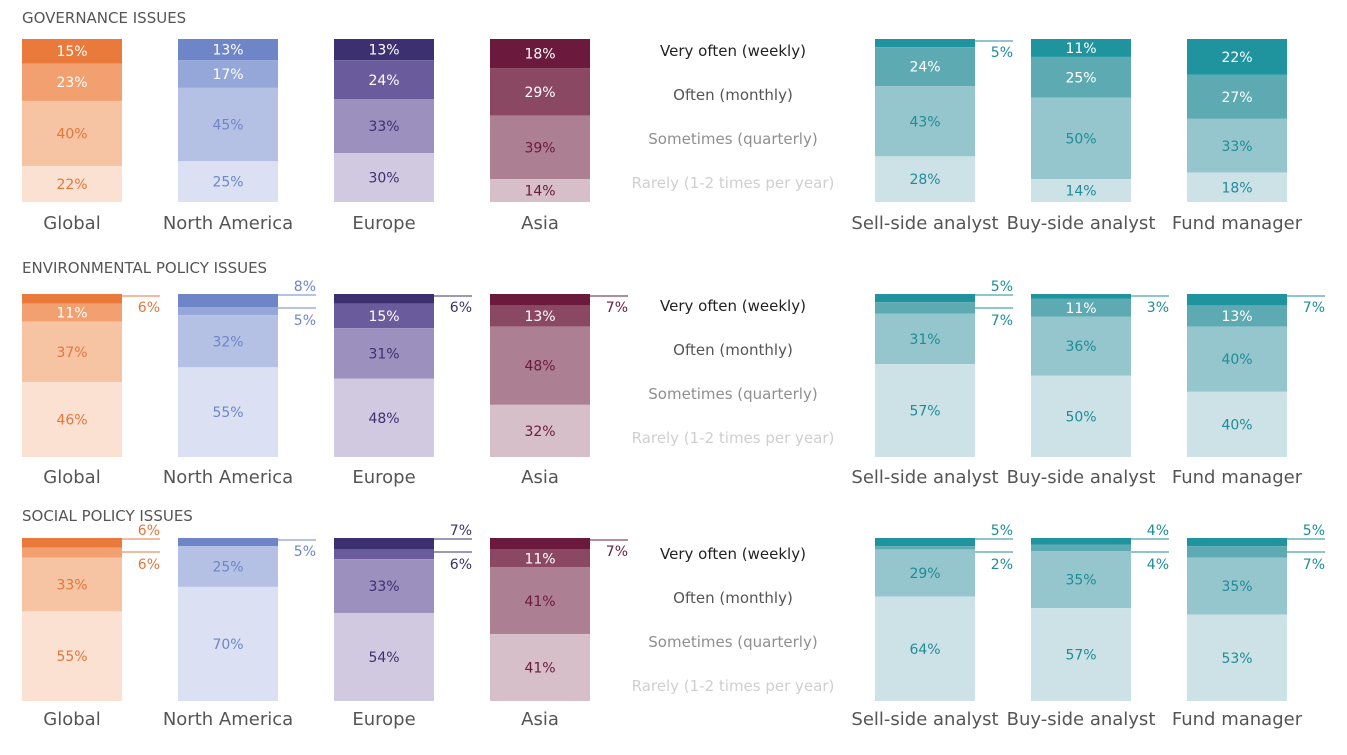  I want to click on data-label: 55%, so click(71, 657).